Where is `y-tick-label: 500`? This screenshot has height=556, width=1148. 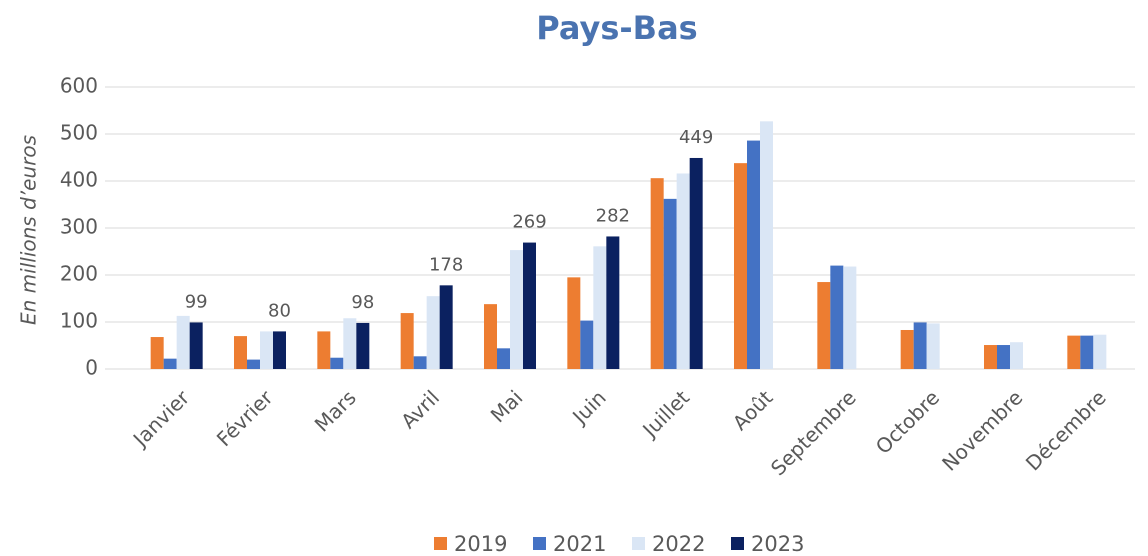
y-tick-label: 500 is located at coordinates (79, 133).